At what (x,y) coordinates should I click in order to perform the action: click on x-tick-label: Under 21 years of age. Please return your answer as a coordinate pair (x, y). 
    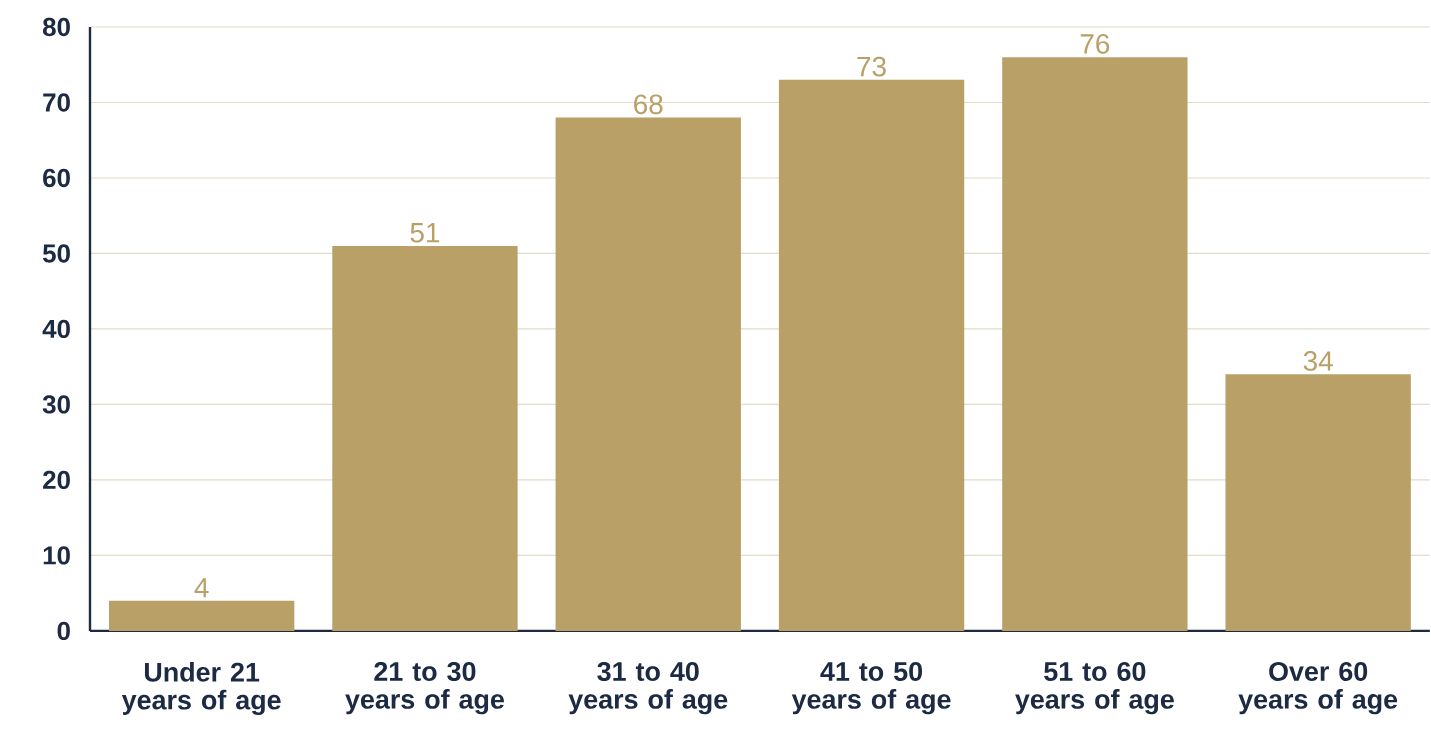
    Looking at the image, I should click on (201, 688).